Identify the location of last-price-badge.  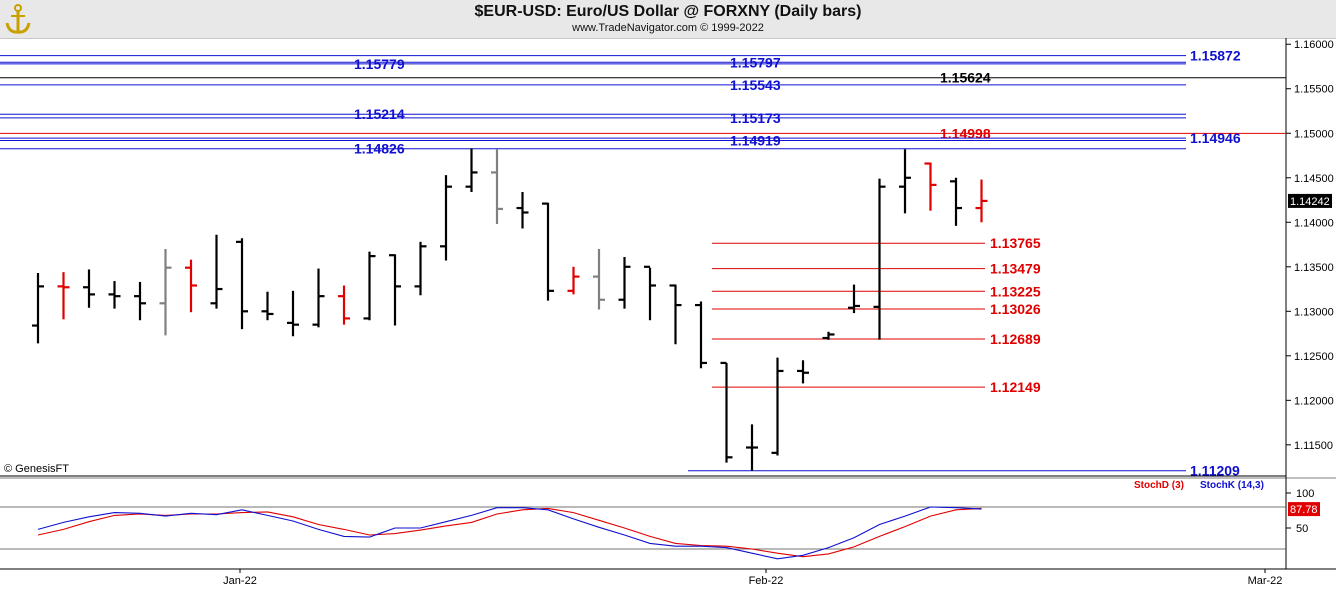
(1310, 200).